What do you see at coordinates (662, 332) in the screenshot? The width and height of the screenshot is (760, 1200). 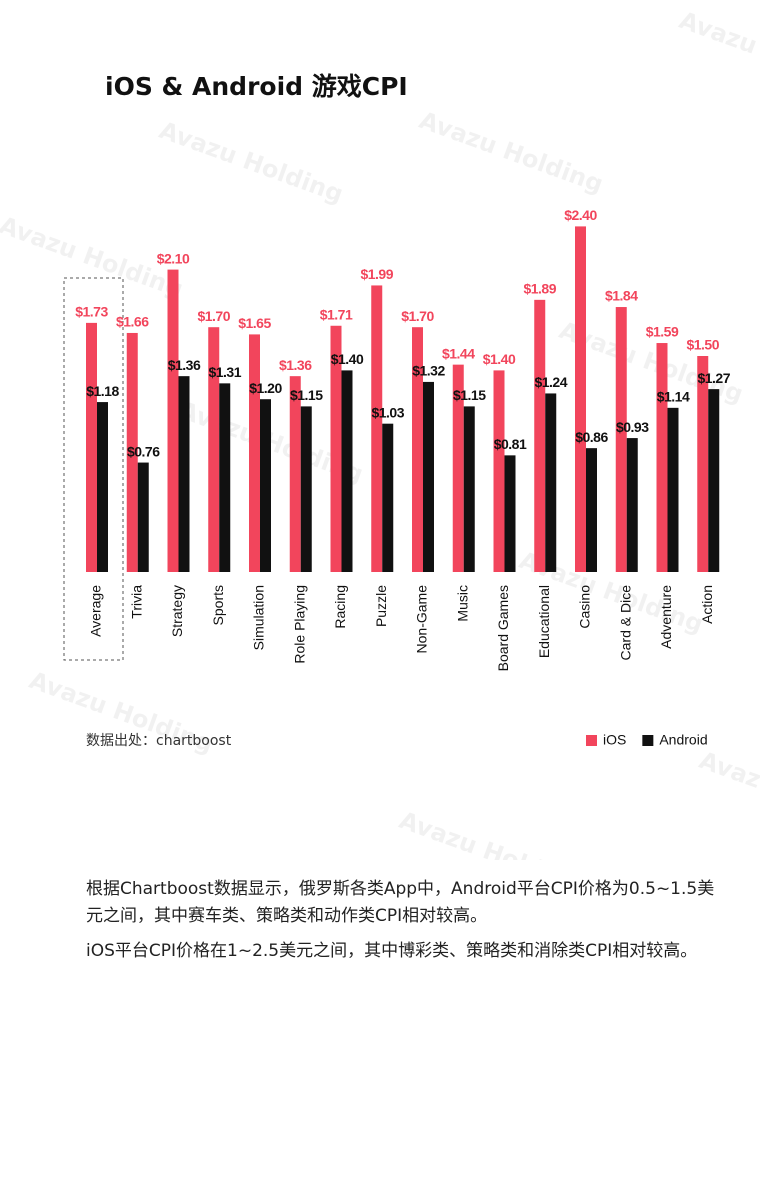 I see `value-label: $1.59` at bounding box center [662, 332].